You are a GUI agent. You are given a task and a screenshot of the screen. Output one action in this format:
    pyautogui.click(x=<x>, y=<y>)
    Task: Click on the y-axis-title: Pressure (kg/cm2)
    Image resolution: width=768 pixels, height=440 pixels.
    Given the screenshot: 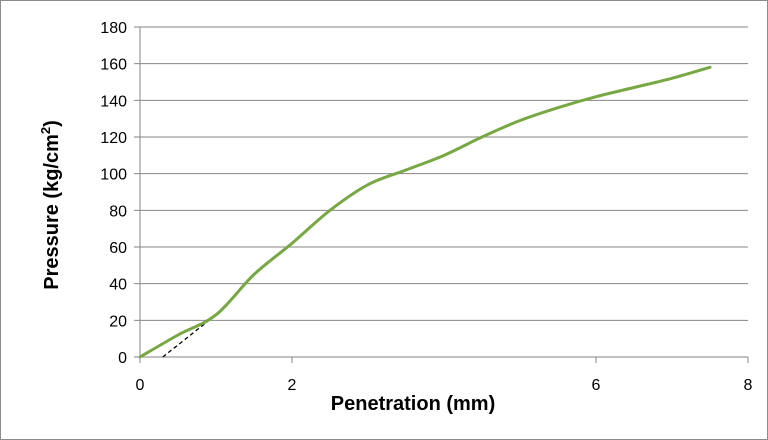 What is the action you would take?
    pyautogui.click(x=50, y=205)
    